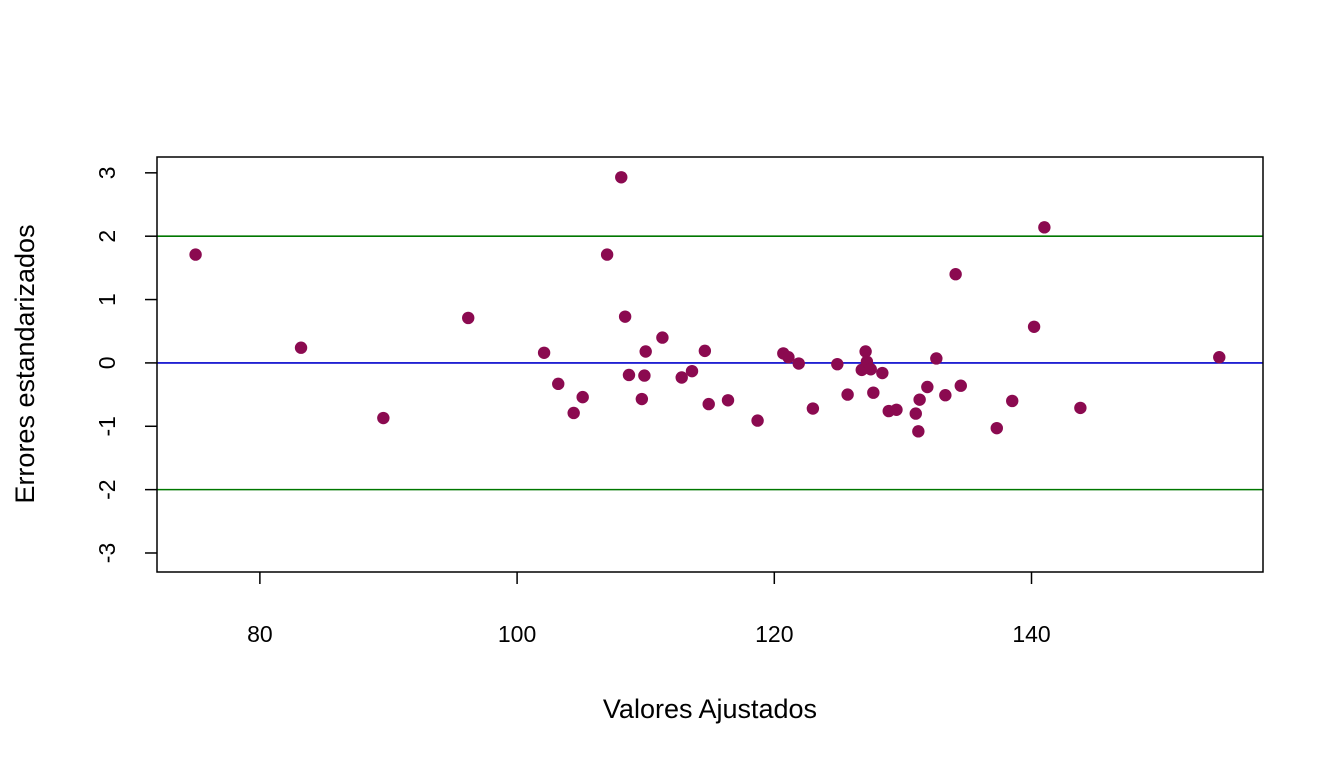 The image size is (1344, 768). I want to click on y-tick-label-3: 0, so click(107, 363).